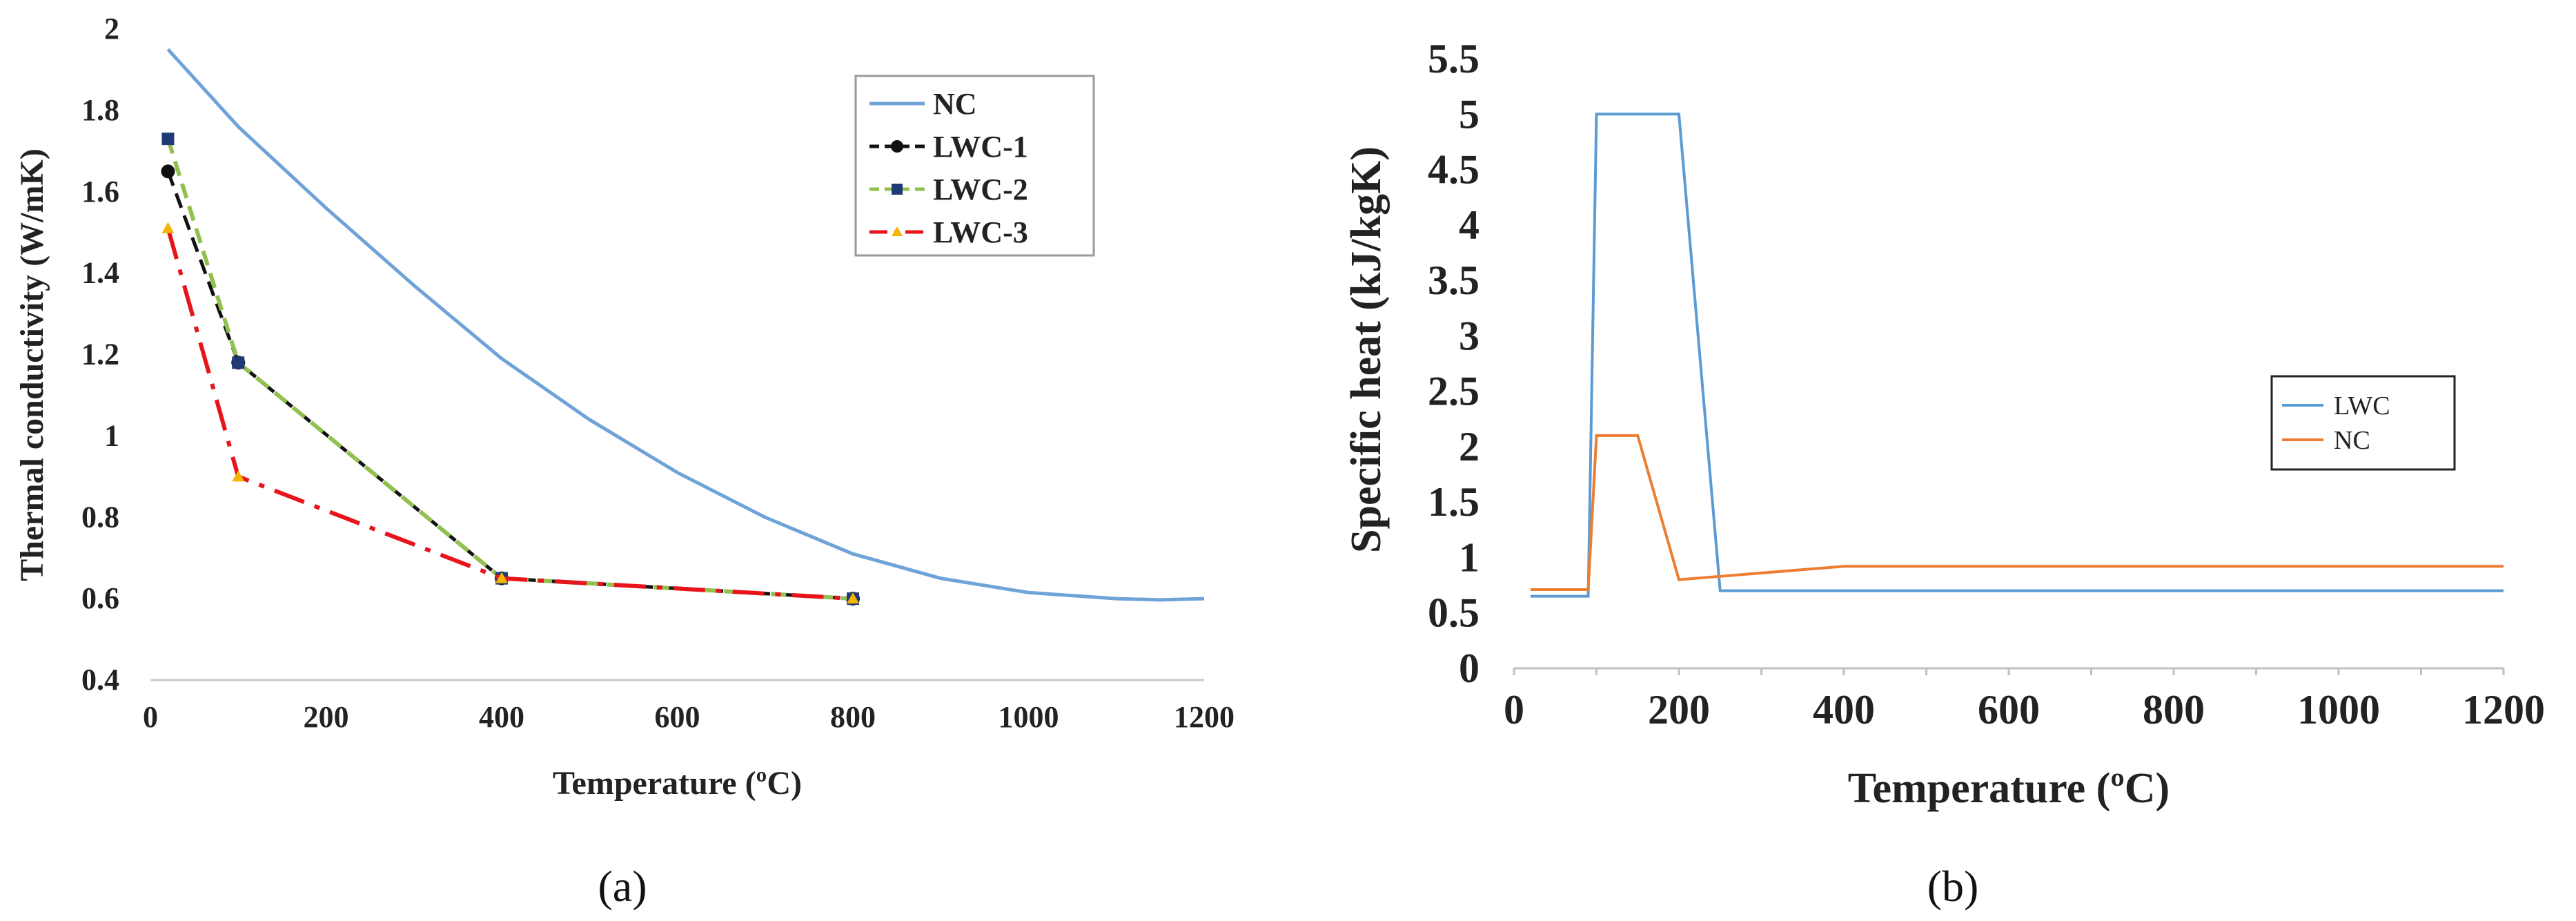 The image size is (2576, 921). What do you see at coordinates (1453, 613) in the screenshot?
I see `y-tick-label: 0.5` at bounding box center [1453, 613].